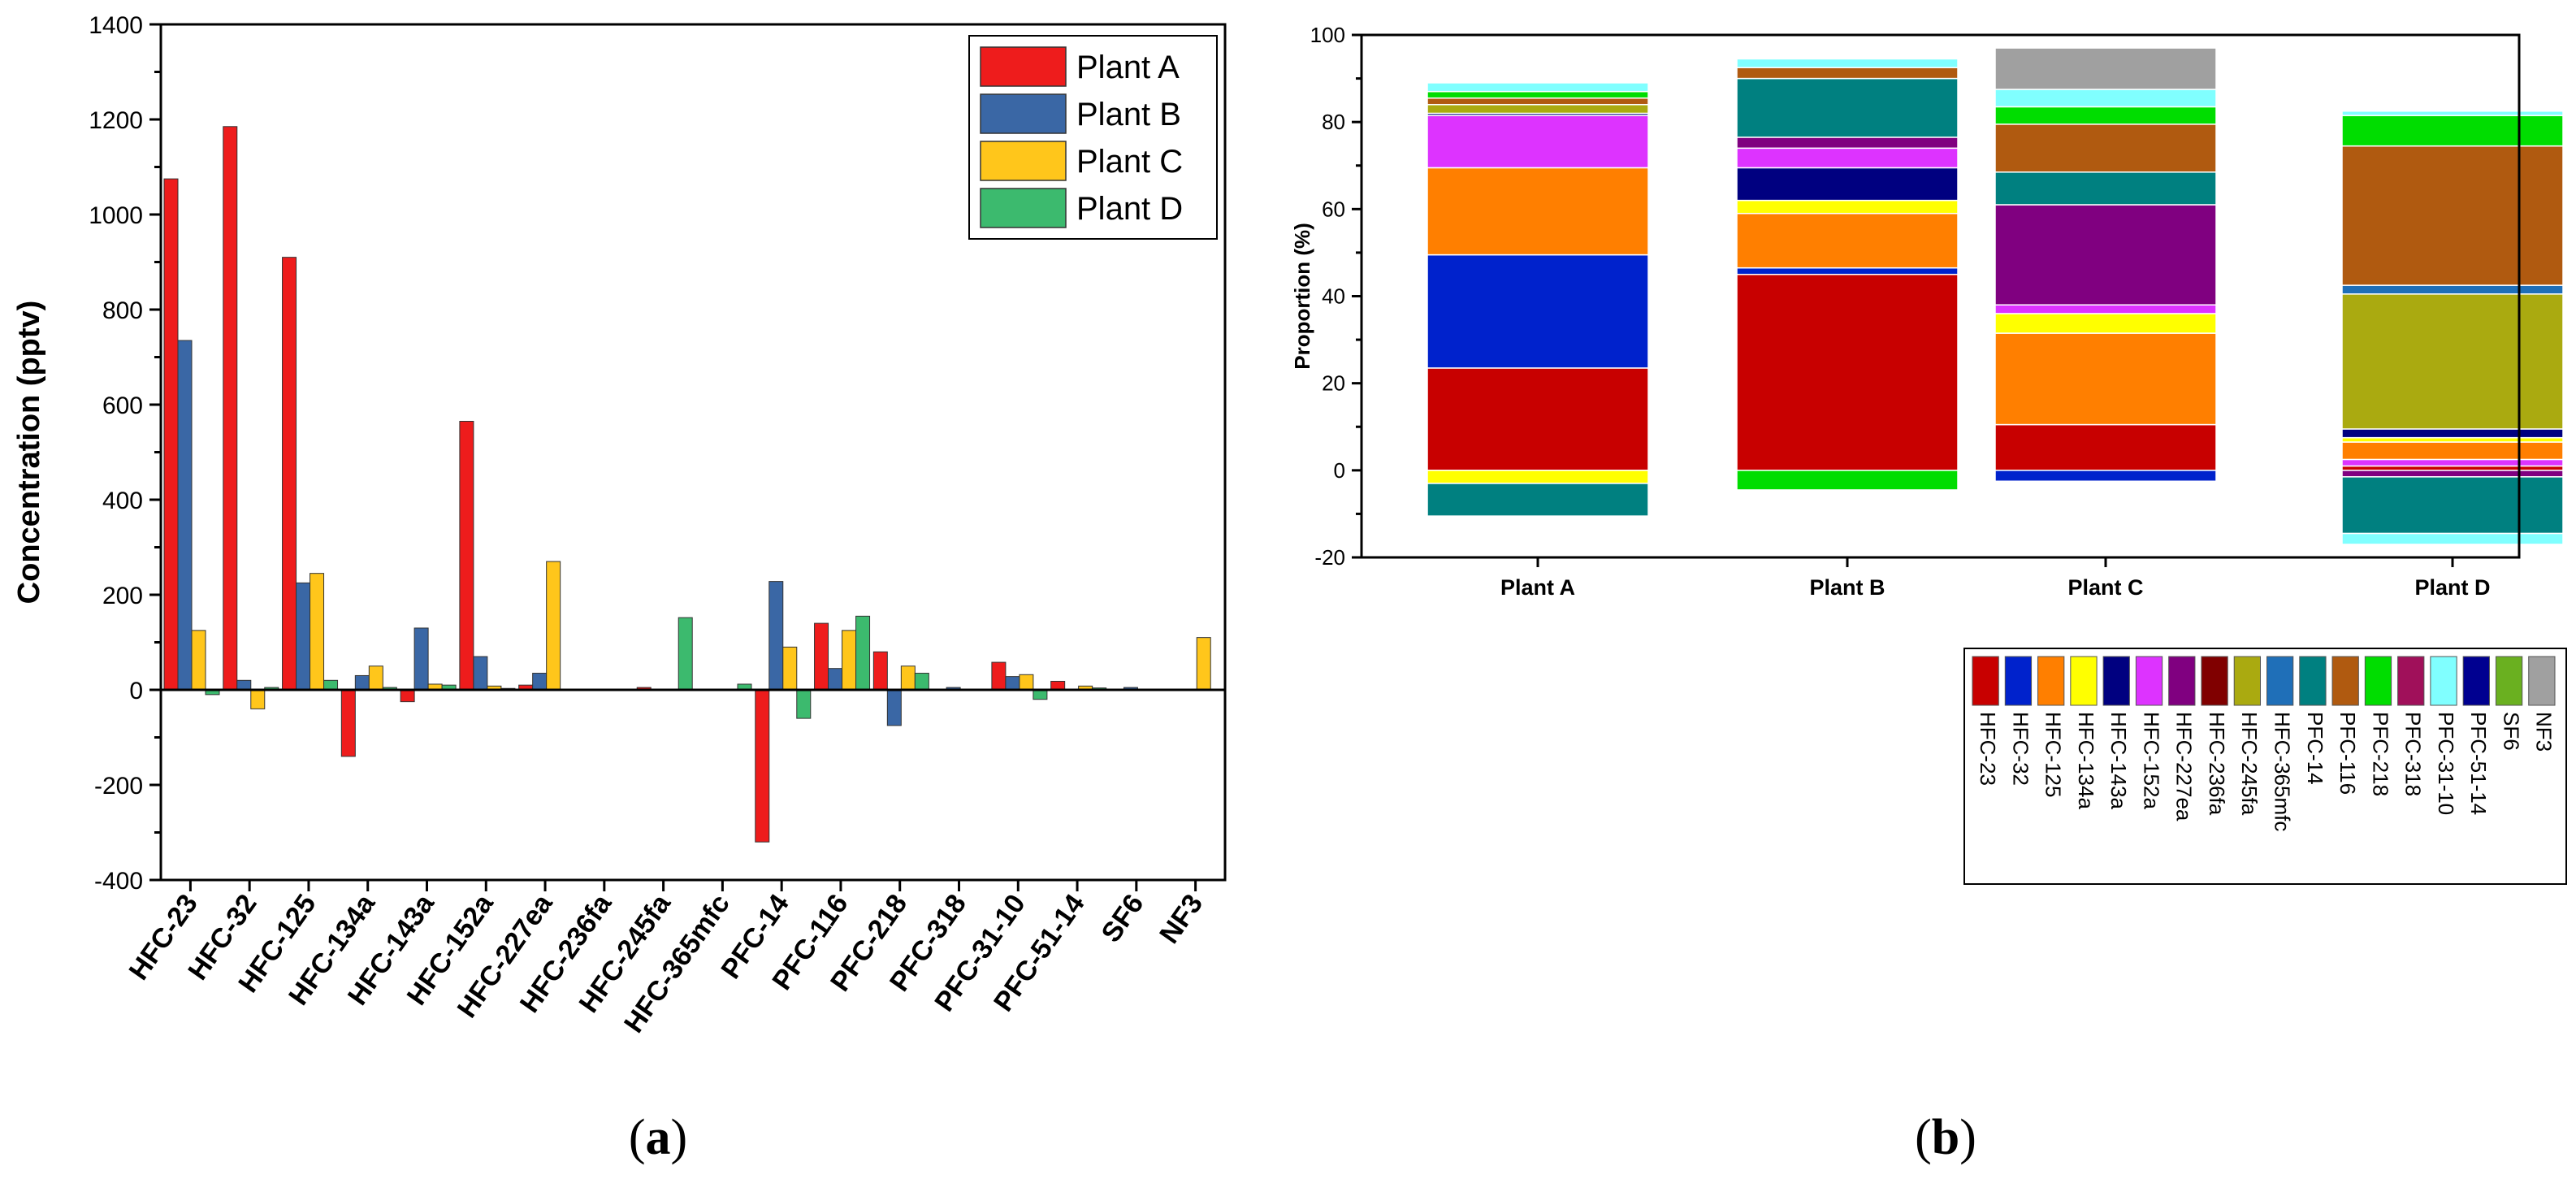 This screenshot has width=2576, height=1179. What do you see at coordinates (1847, 185) in the screenshot?
I see `segment-plant-b-hfc-143a` at bounding box center [1847, 185].